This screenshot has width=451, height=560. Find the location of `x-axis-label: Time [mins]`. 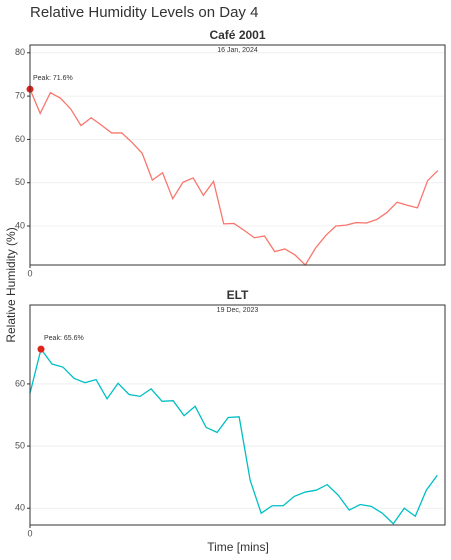

x-axis-label: Time [mins] is located at coordinates (238, 547).